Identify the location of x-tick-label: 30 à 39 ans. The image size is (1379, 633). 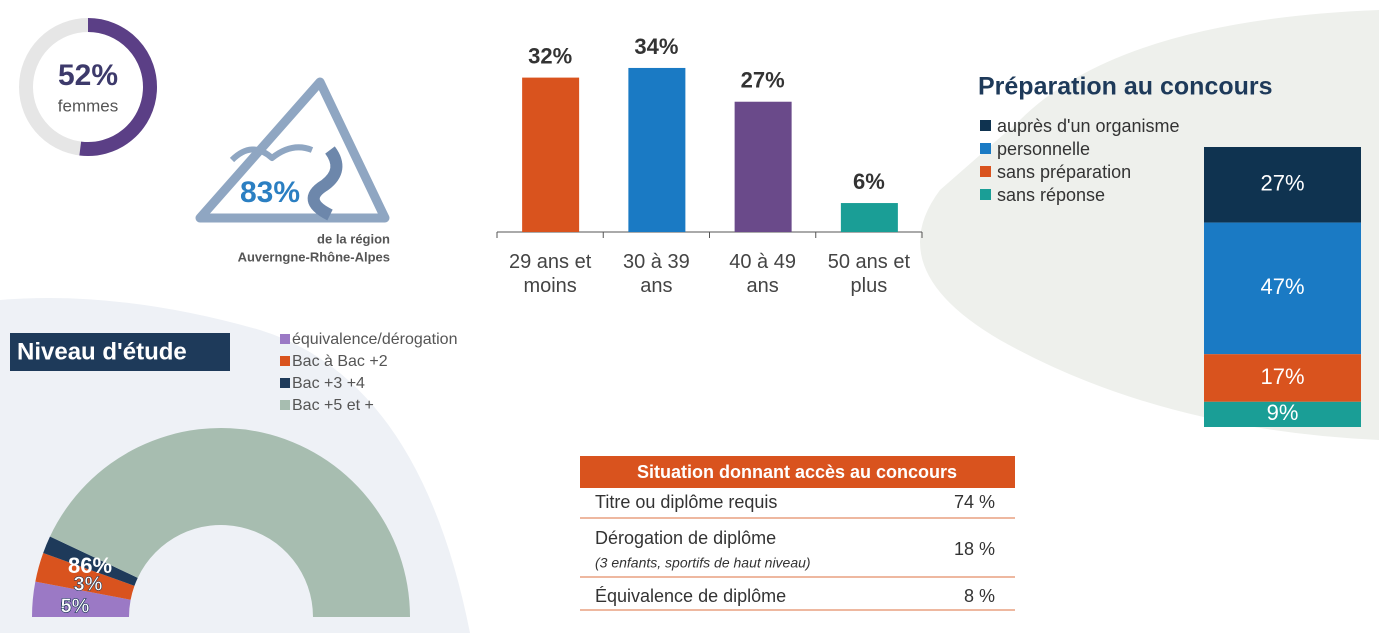
(656, 274).